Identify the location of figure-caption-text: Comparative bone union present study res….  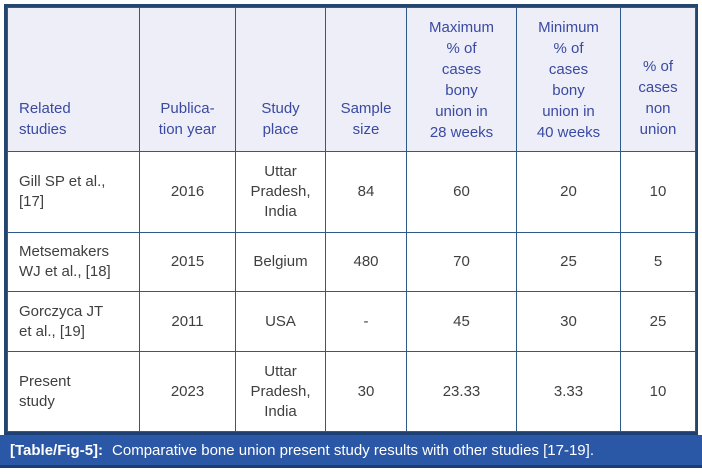
(353, 450).